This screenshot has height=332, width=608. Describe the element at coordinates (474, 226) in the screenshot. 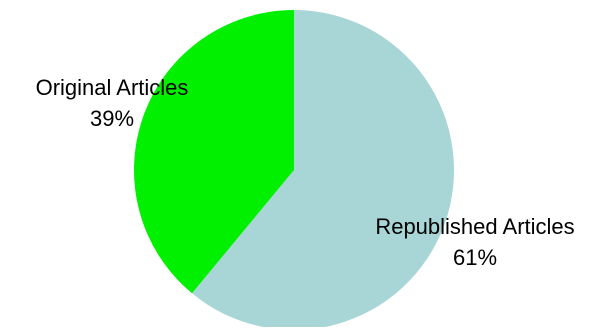

I see `slice-label-republished-articles: Republished Articles` at that location.